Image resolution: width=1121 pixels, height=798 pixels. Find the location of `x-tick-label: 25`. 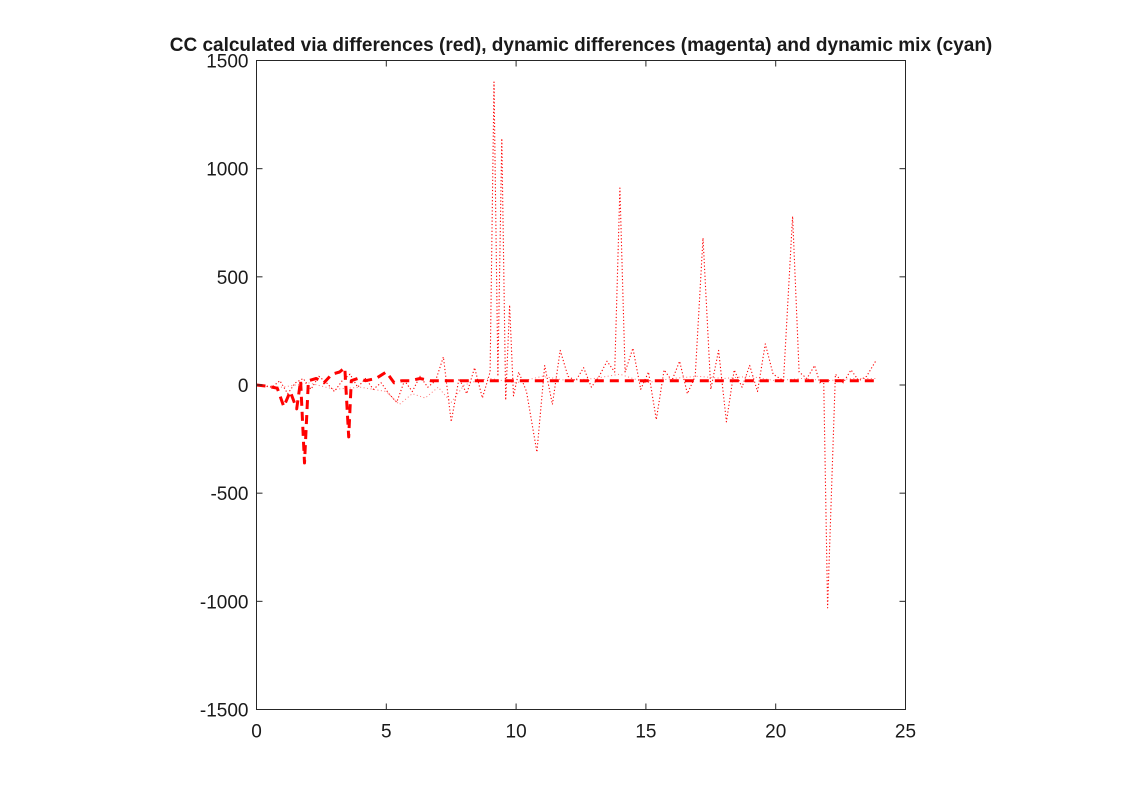

x-tick-label: 25 is located at coordinates (905, 732).